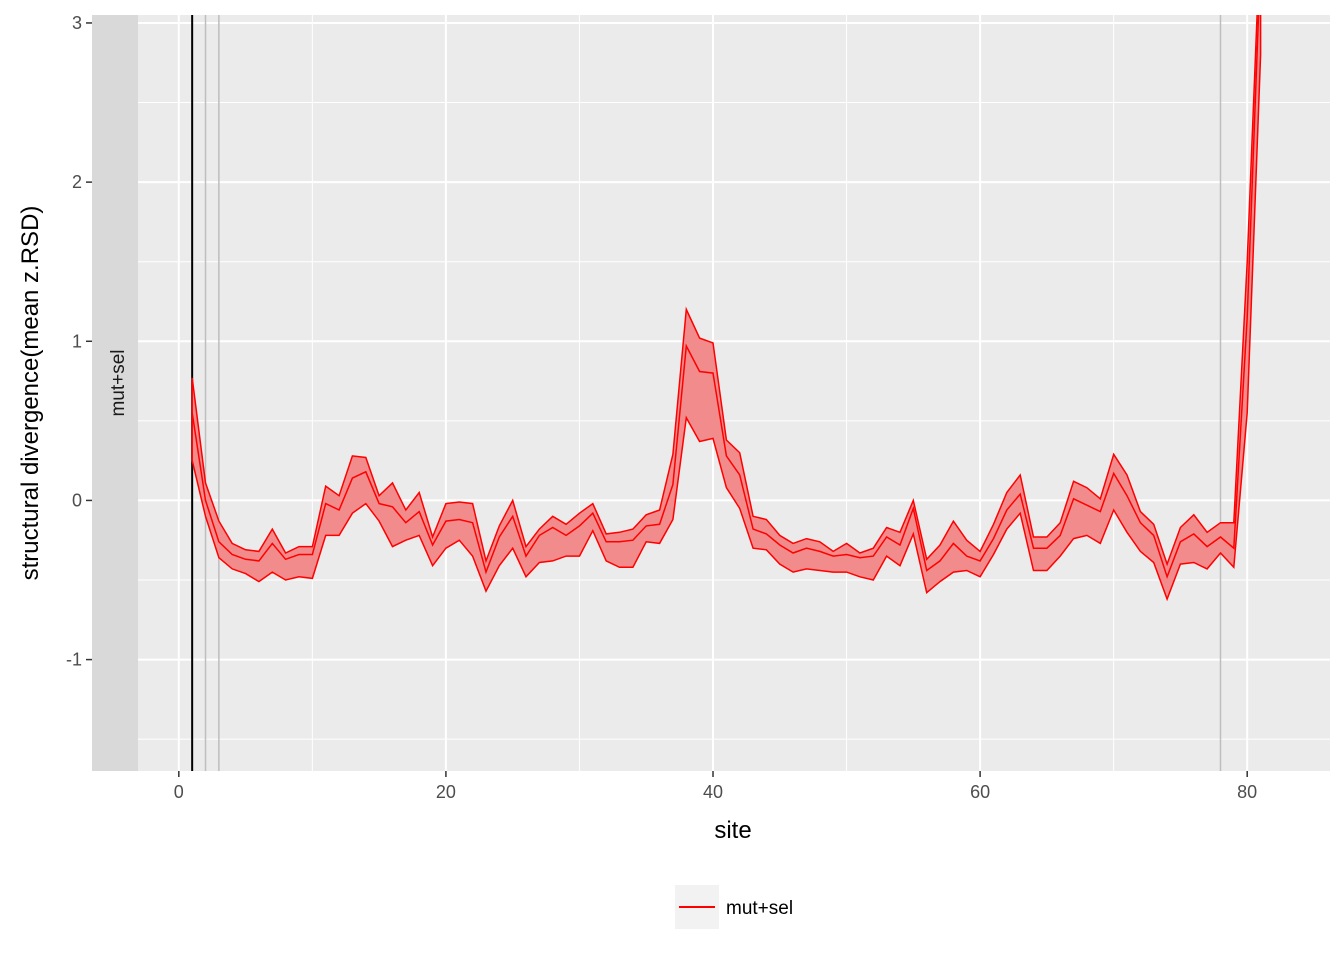  I want to click on y-tick-label: 3, so click(77, 23).